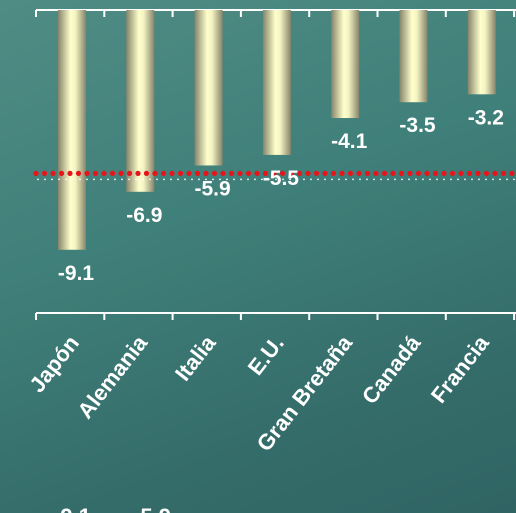 The width and height of the screenshot is (516, 513). Describe the element at coordinates (486, 117) in the screenshot. I see `value-label: -3.2` at that location.